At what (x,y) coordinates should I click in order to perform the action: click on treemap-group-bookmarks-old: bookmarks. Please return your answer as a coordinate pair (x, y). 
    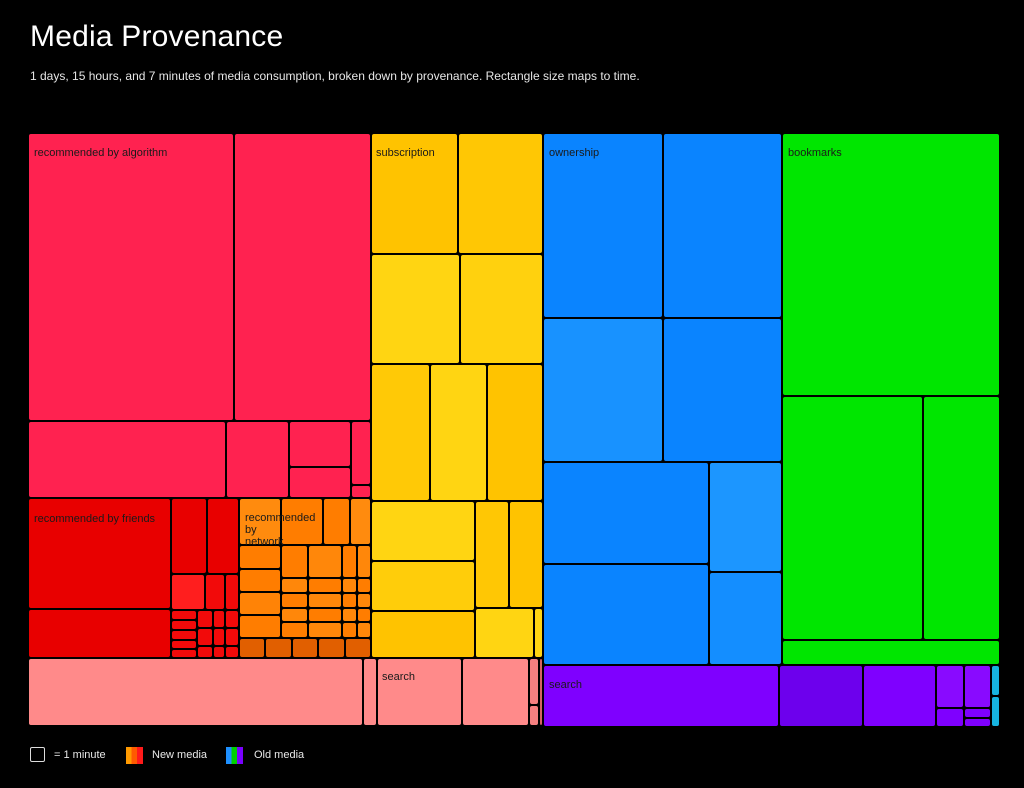
    Looking at the image, I should click on (891, 399).